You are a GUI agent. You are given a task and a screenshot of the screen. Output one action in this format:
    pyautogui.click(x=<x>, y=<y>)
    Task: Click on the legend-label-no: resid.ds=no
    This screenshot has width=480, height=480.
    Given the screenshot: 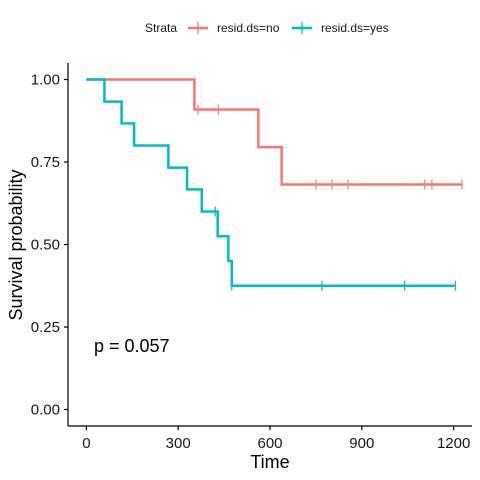 What is the action you would take?
    pyautogui.click(x=248, y=28)
    